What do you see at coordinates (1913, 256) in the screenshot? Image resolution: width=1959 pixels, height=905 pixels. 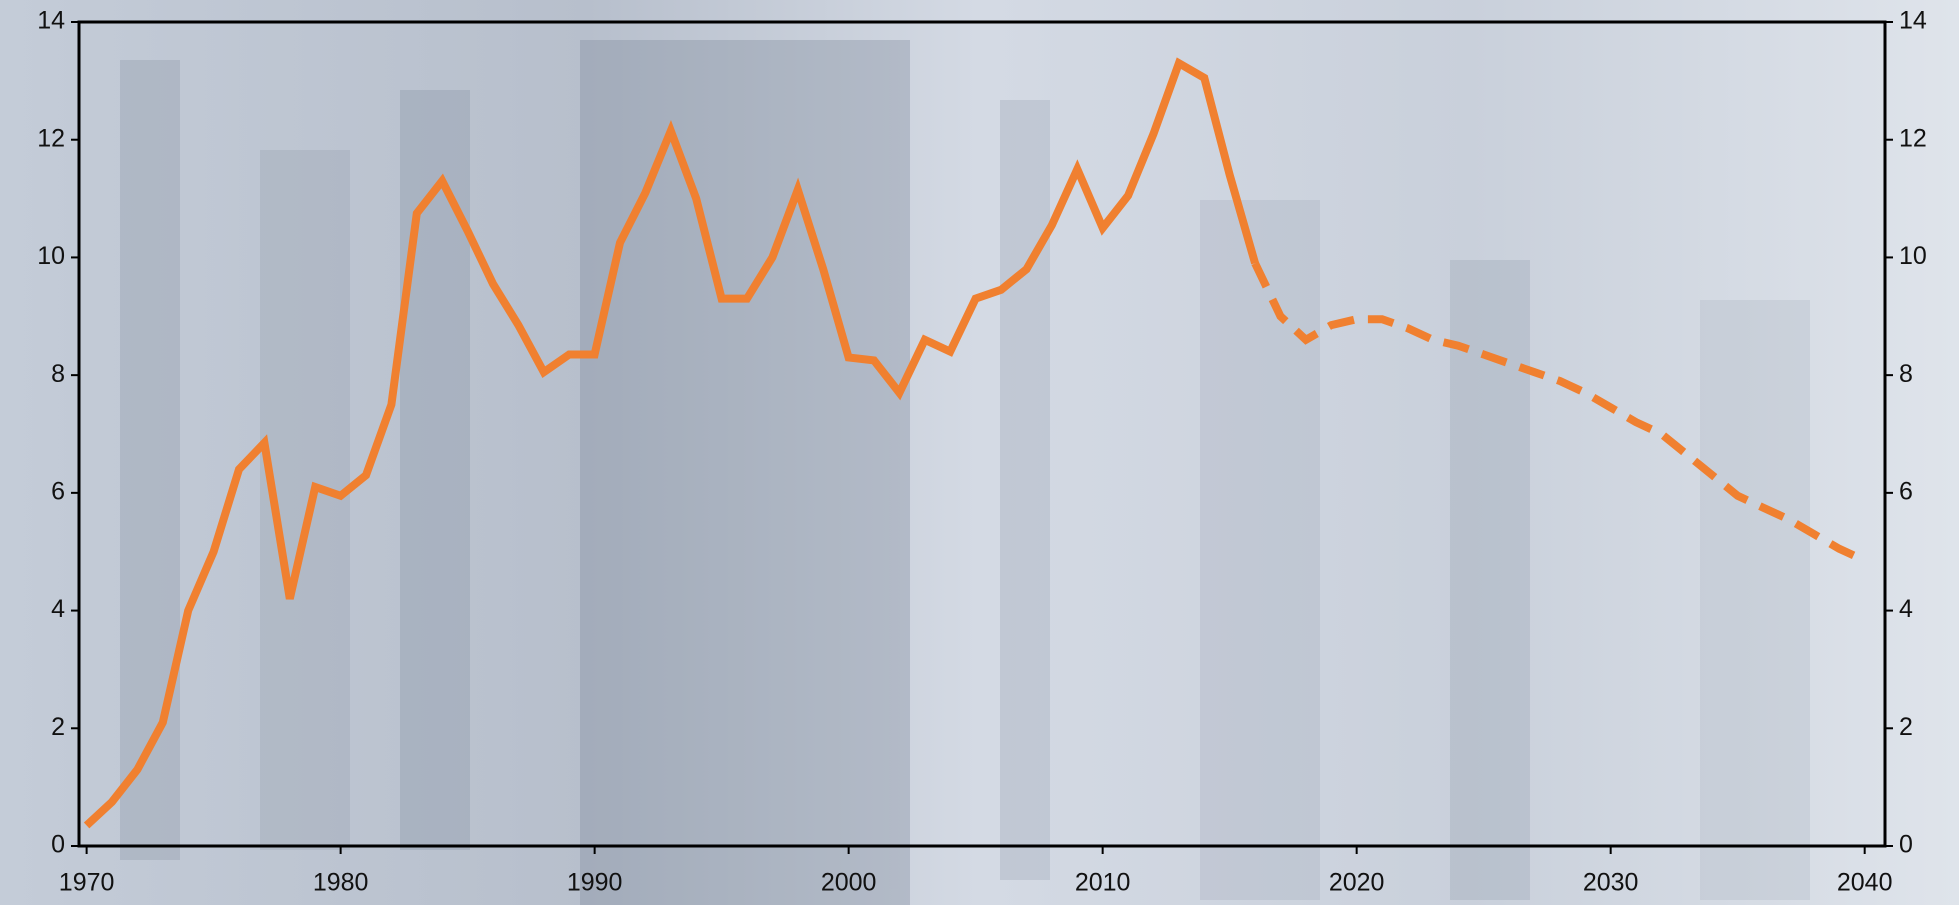 I see `y2-tick-label: 10` at bounding box center [1913, 256].